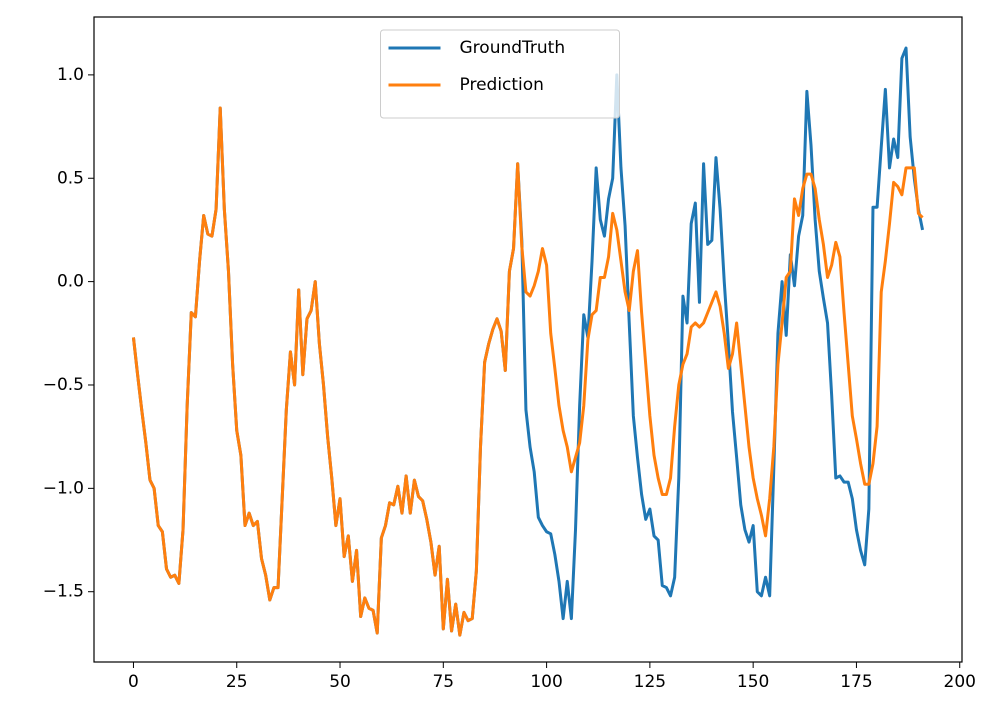  Describe the element at coordinates (502, 85) in the screenshot. I see `legend-label: Prediction` at that location.